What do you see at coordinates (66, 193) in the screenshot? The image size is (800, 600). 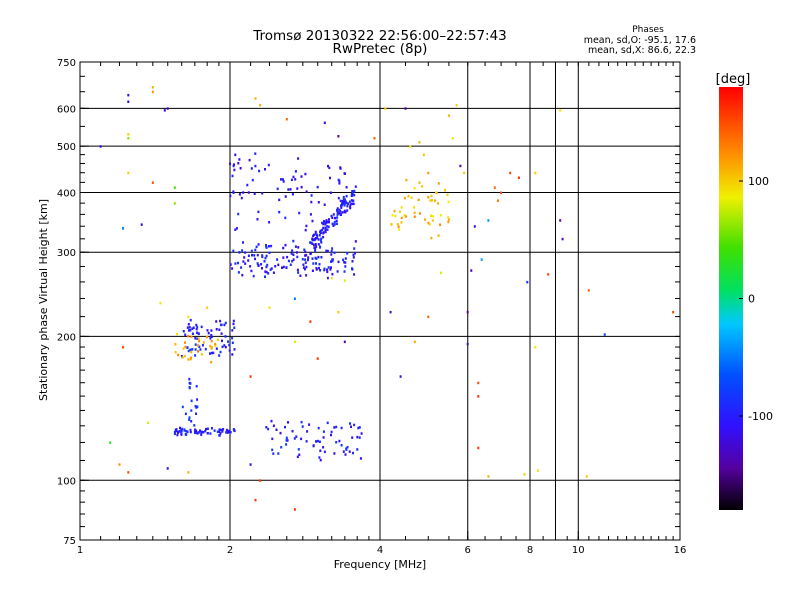 I see `y-tick-label: 400` at bounding box center [66, 193].